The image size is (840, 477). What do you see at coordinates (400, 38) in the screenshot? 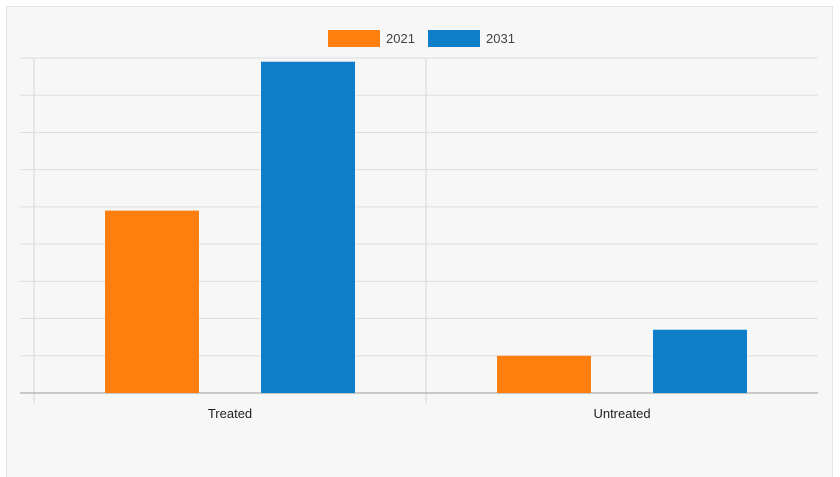
I see `legend-label: 2021` at bounding box center [400, 38].